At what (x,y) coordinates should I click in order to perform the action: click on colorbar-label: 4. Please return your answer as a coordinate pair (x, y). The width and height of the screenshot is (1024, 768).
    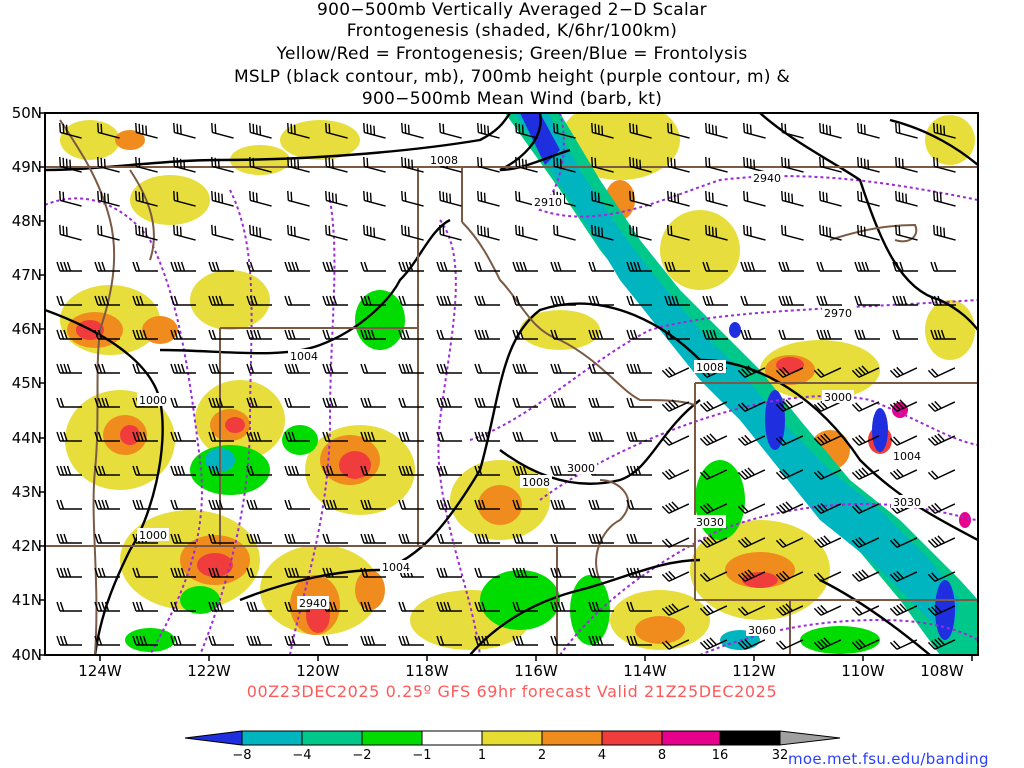
    Looking at the image, I should click on (602, 755).